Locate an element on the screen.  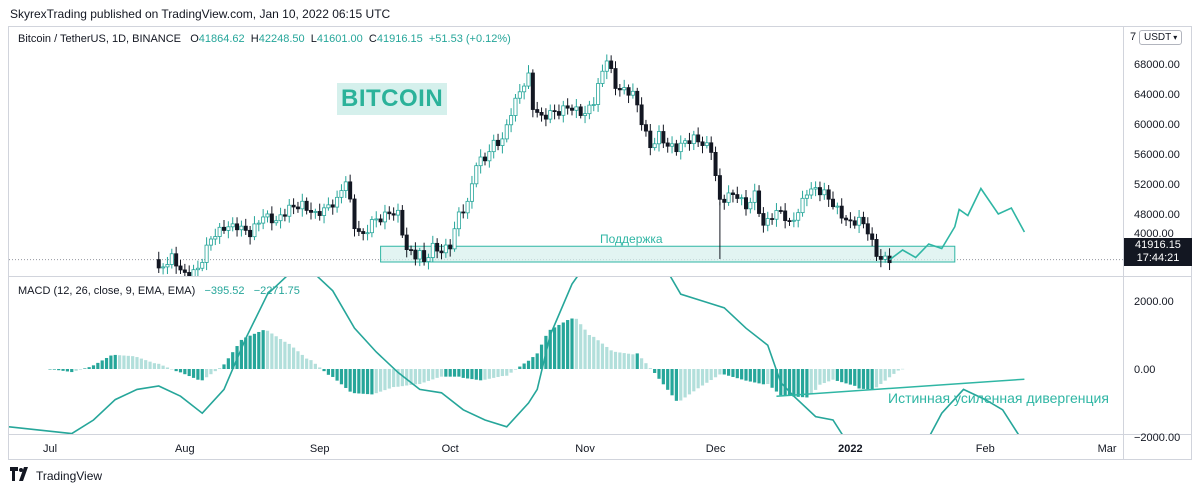
pane-divider is located at coordinates (600, 276).